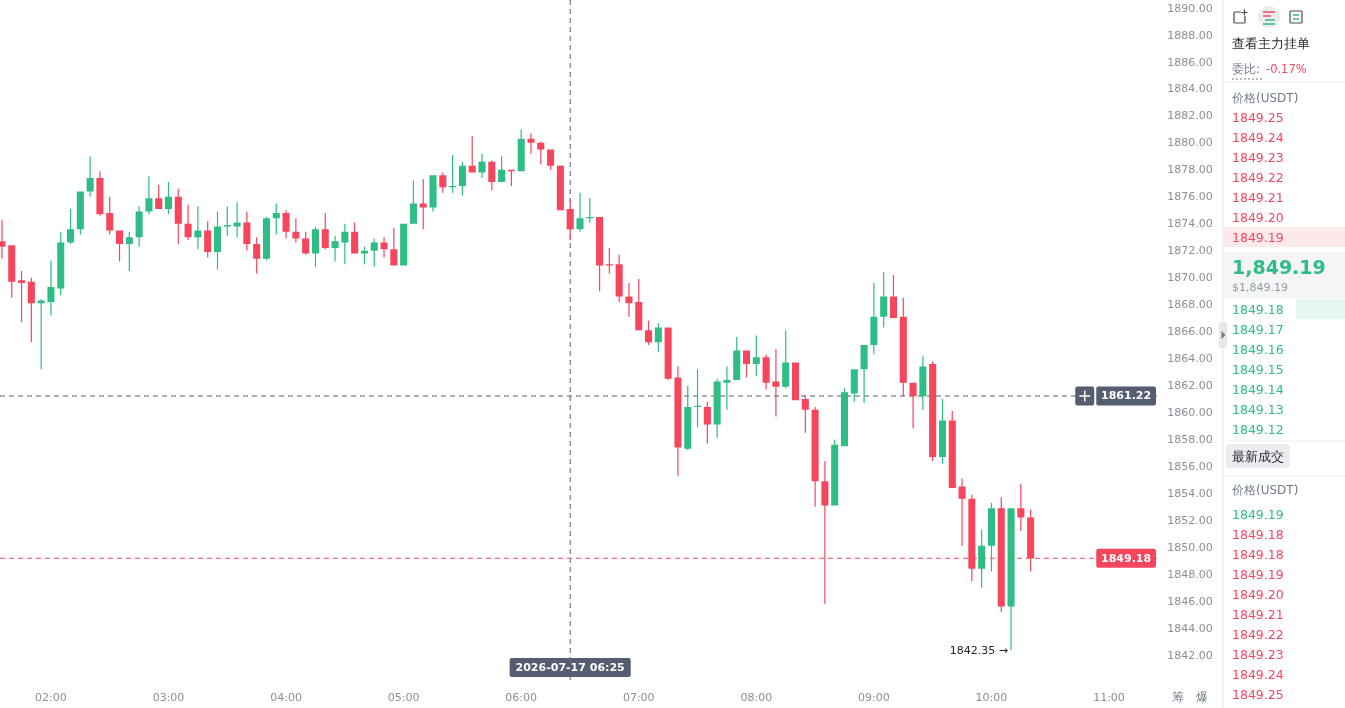  I want to click on annotation: 1849.15, so click(1258, 369).